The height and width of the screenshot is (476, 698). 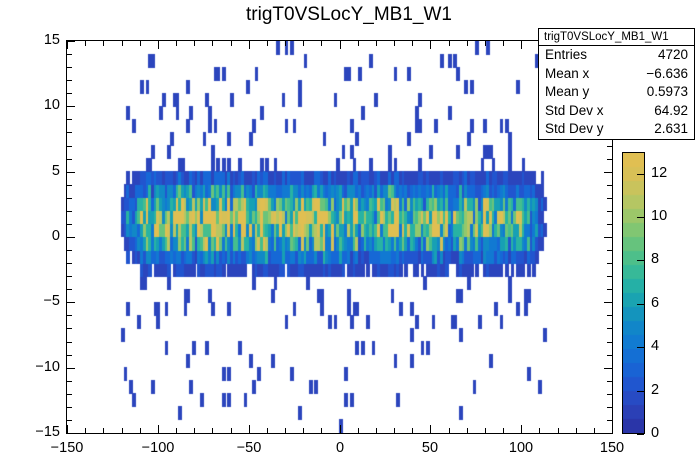 I want to click on palette-tick-label: 2, so click(x=655, y=390).